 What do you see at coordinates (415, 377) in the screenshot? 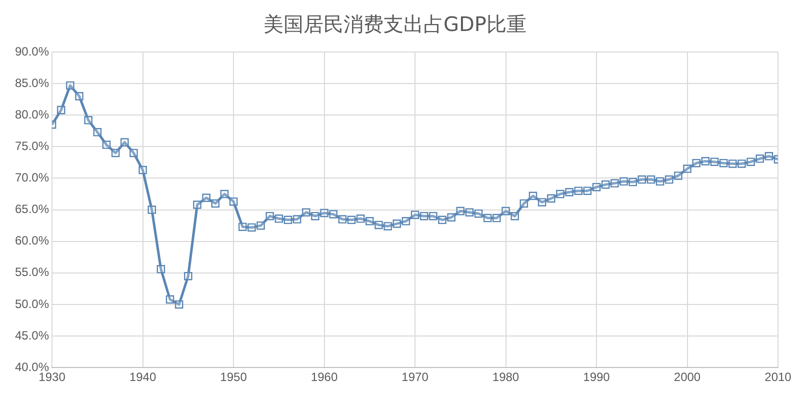
I see `x-tick-label: 1970` at bounding box center [415, 377].